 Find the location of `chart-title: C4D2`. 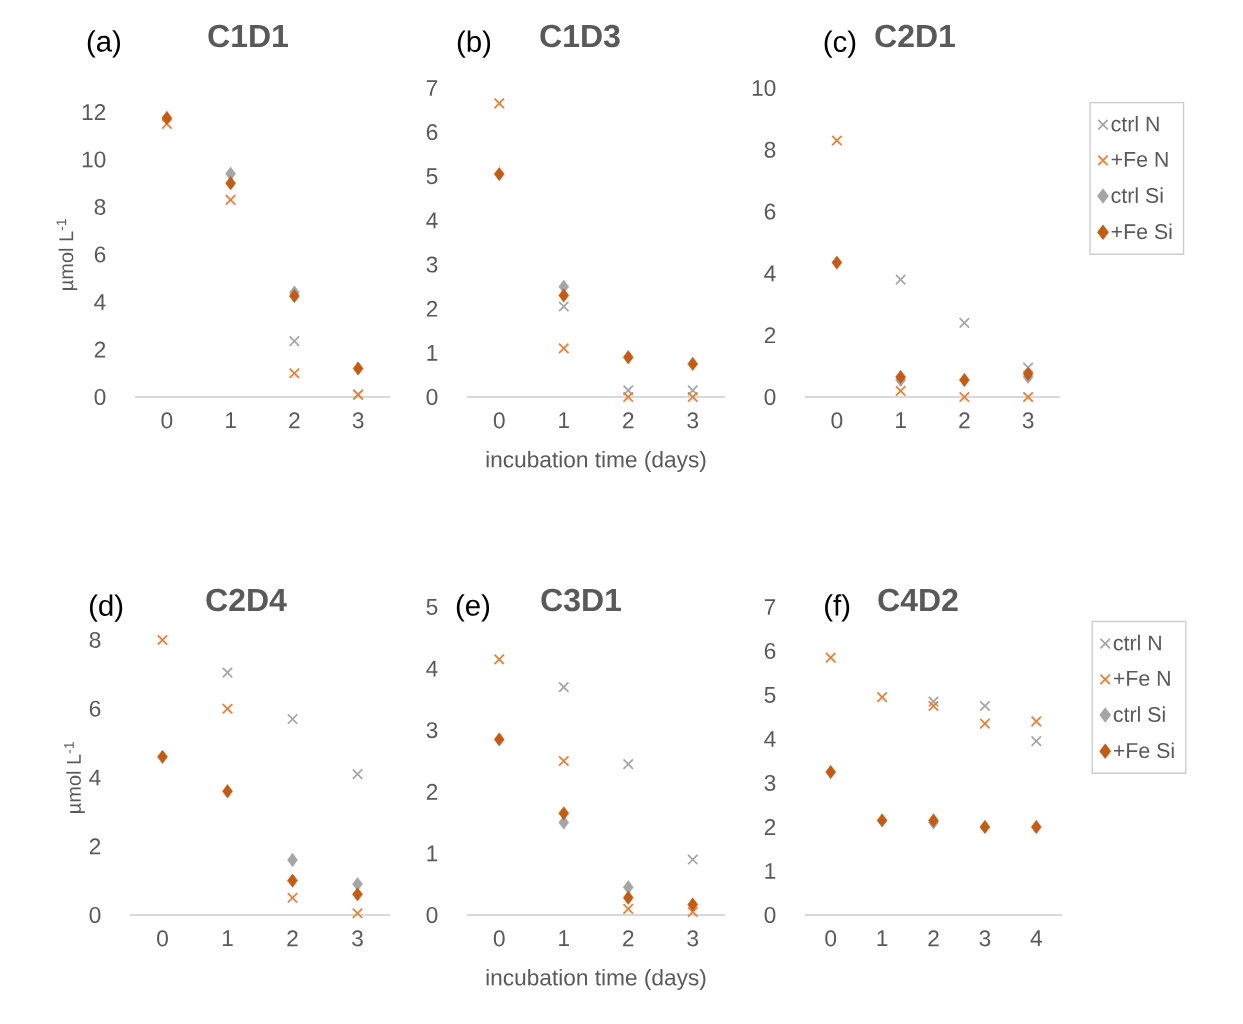

chart-title: C4D2 is located at coordinates (918, 600).